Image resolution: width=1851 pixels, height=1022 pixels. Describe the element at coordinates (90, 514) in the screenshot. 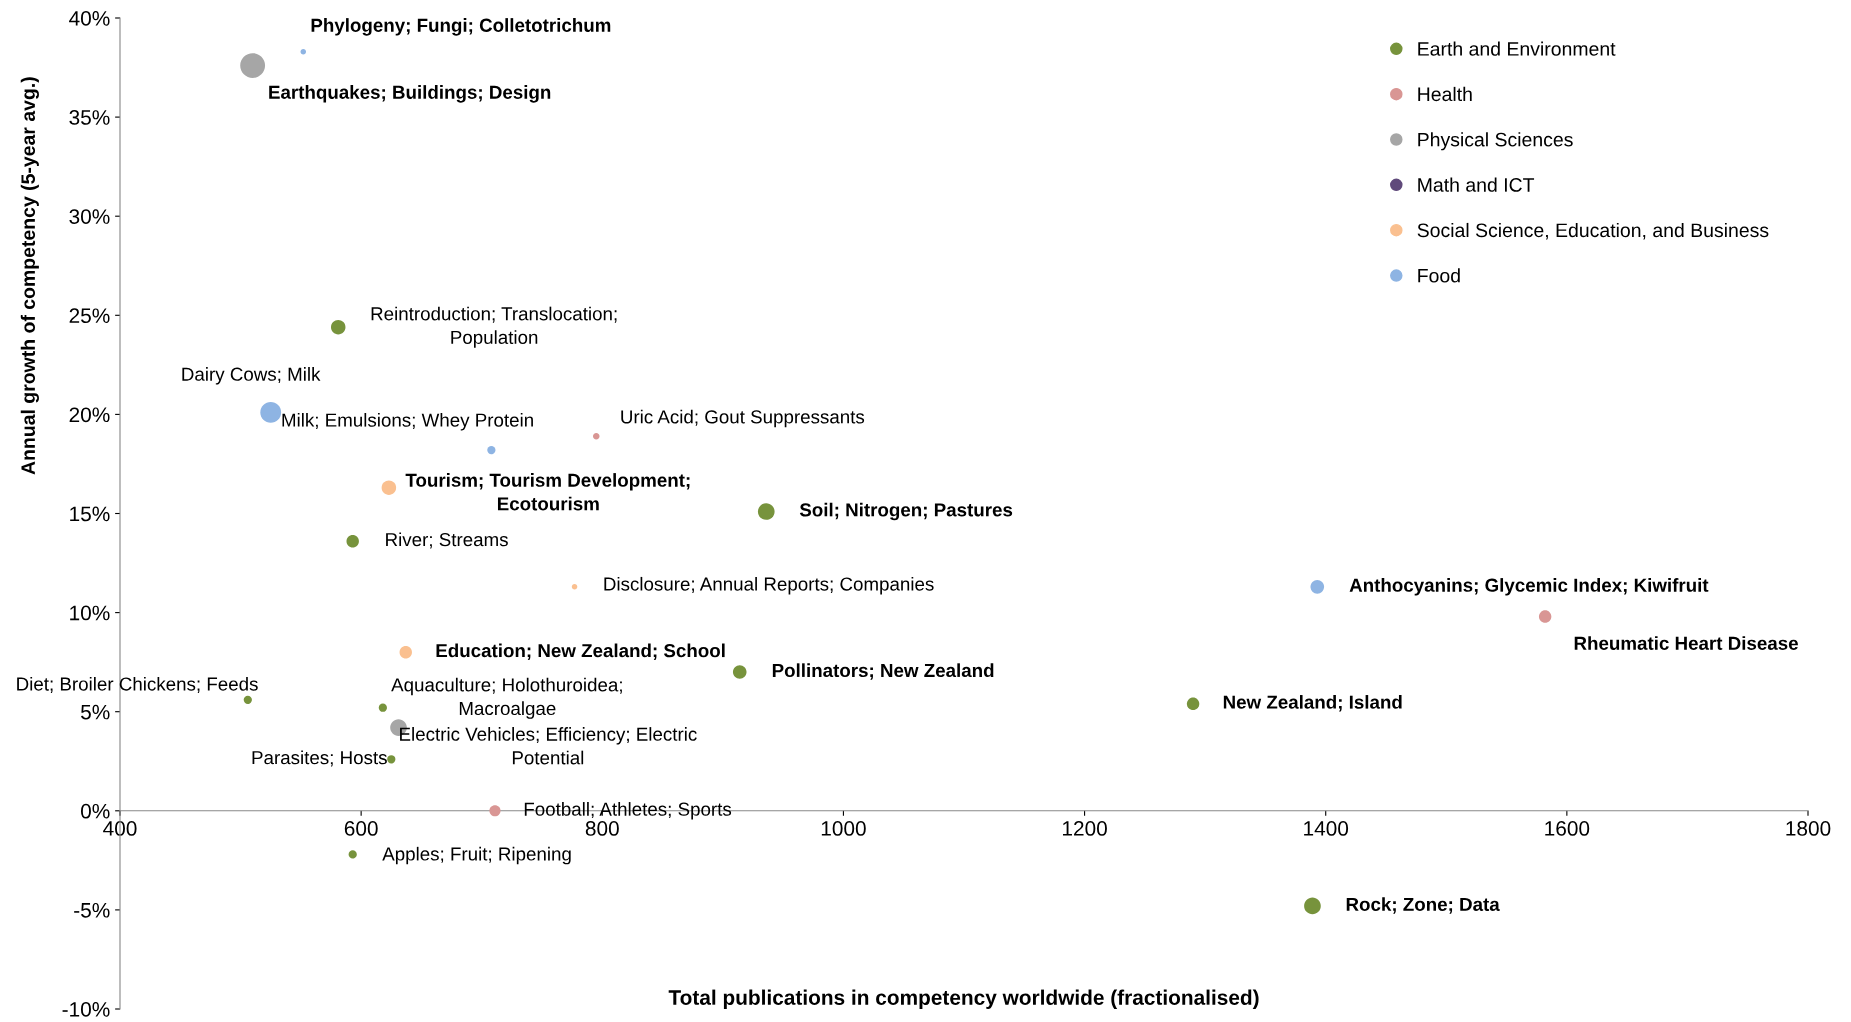

I see `y-tick-label: 15%` at that location.